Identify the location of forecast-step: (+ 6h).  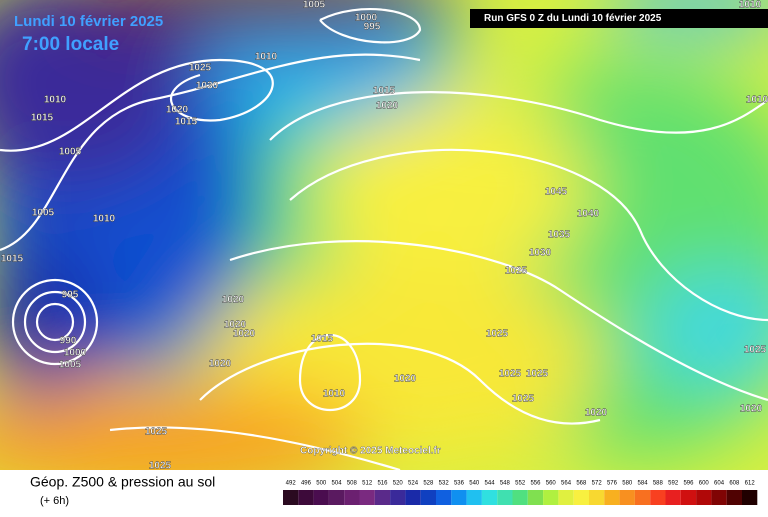
(54, 501).